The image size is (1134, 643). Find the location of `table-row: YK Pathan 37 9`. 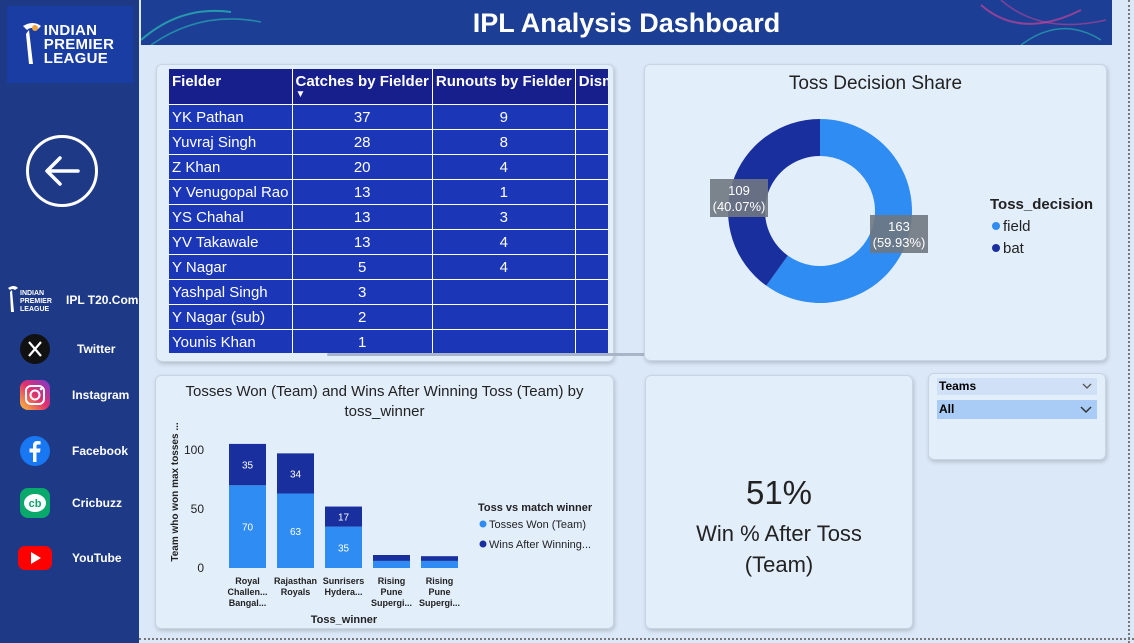

table-row: YK Pathan 37 9 is located at coordinates (388, 117).